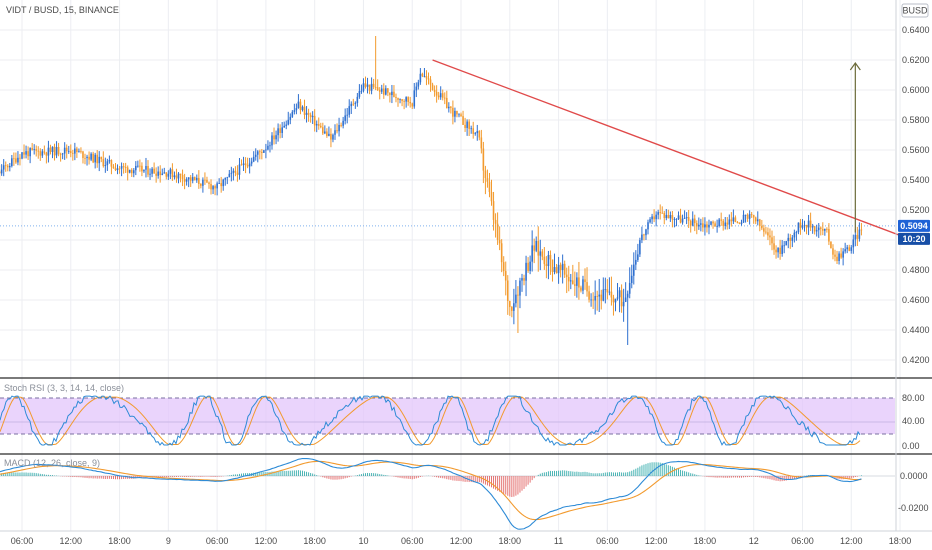 The width and height of the screenshot is (932, 550). I want to click on rsi-tick-0: 0.00, so click(911, 446).